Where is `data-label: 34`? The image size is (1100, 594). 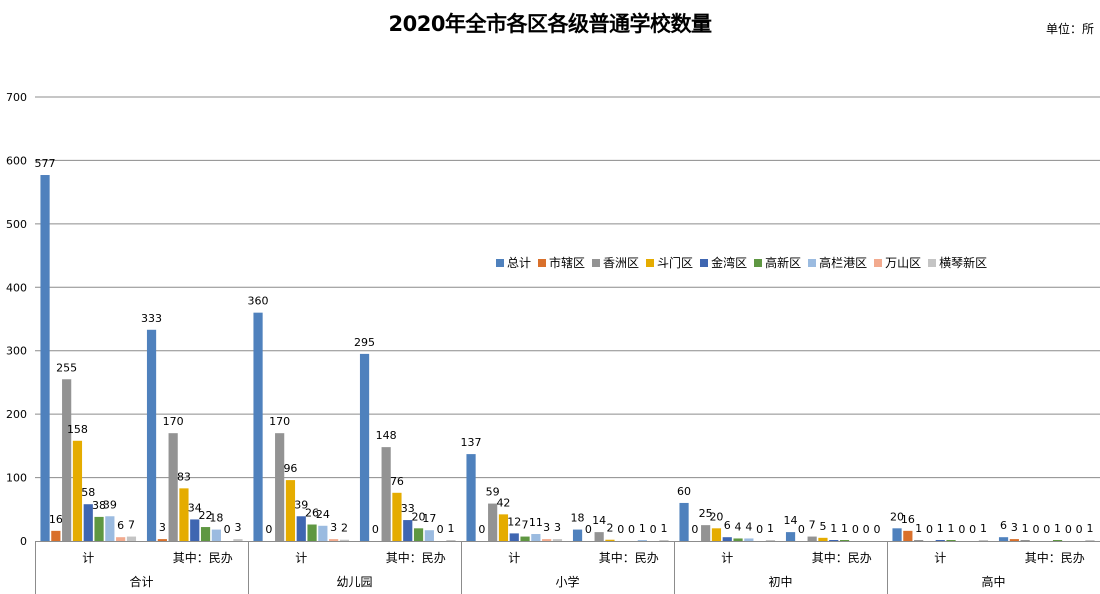
data-label: 34 is located at coordinates (195, 507).